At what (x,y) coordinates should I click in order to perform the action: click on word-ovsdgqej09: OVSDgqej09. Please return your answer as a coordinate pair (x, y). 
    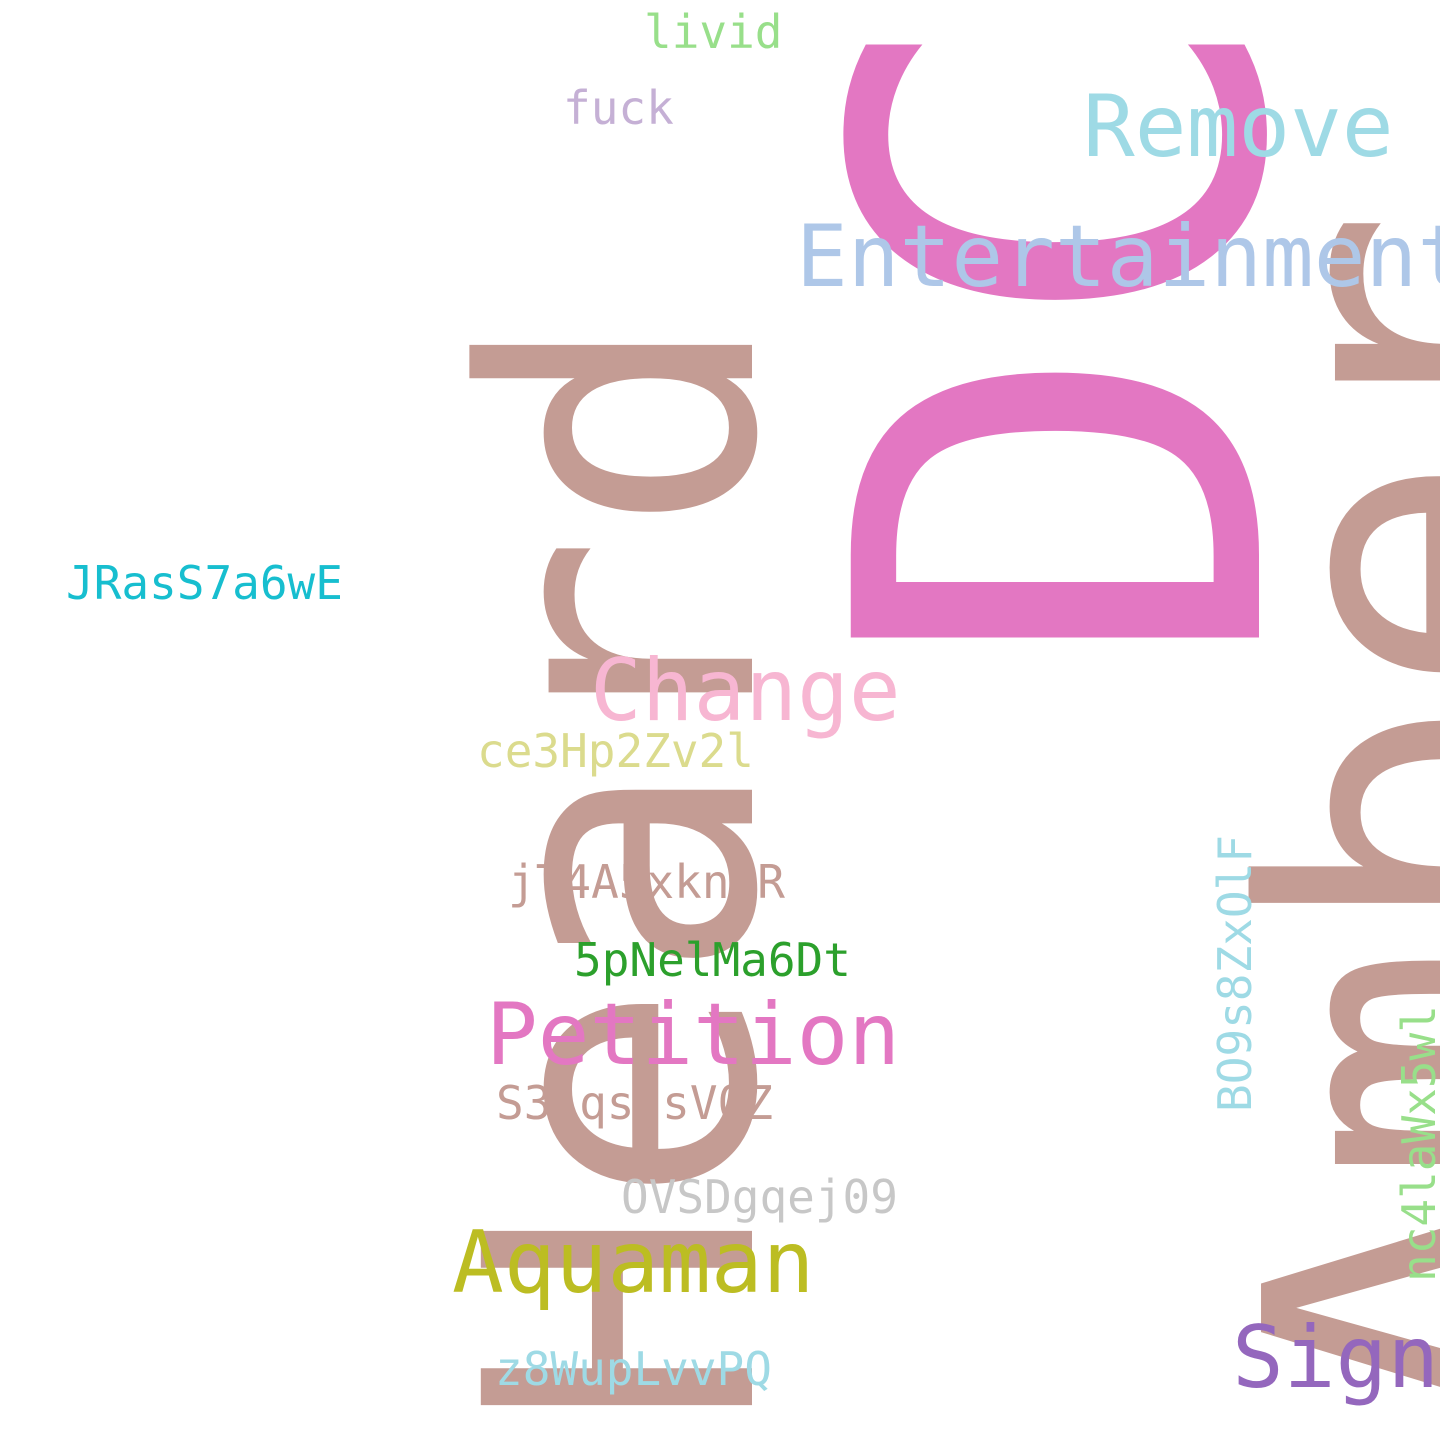
    Looking at the image, I should click on (759, 1197).